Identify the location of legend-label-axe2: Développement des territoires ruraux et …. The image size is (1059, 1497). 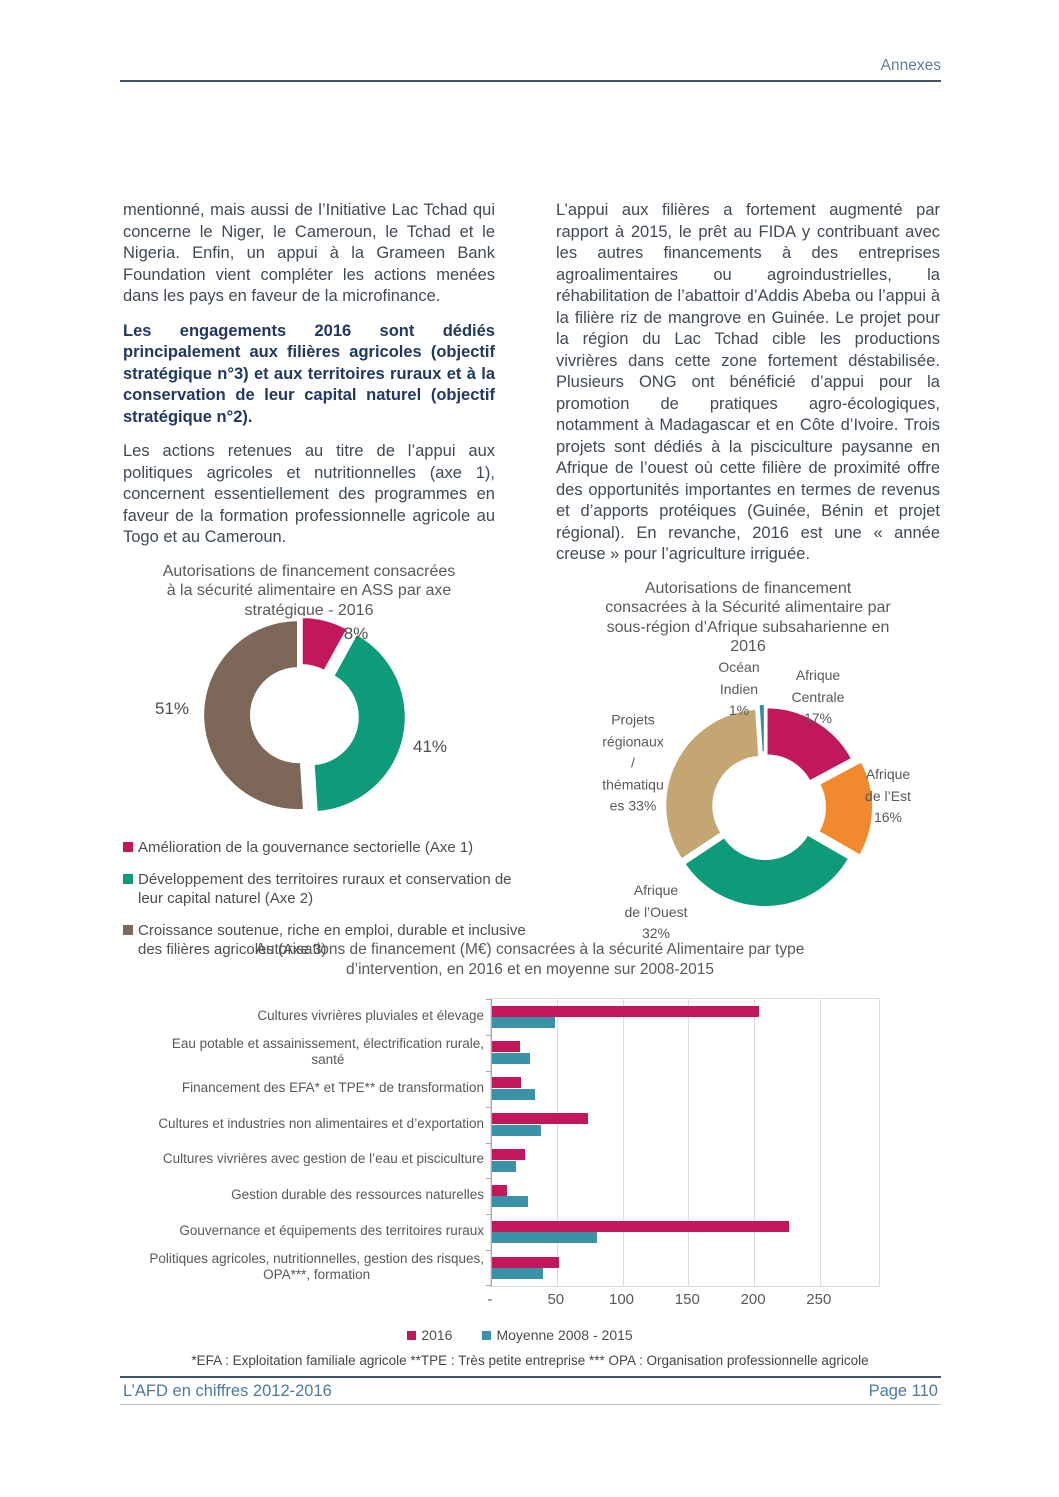
(325, 889).